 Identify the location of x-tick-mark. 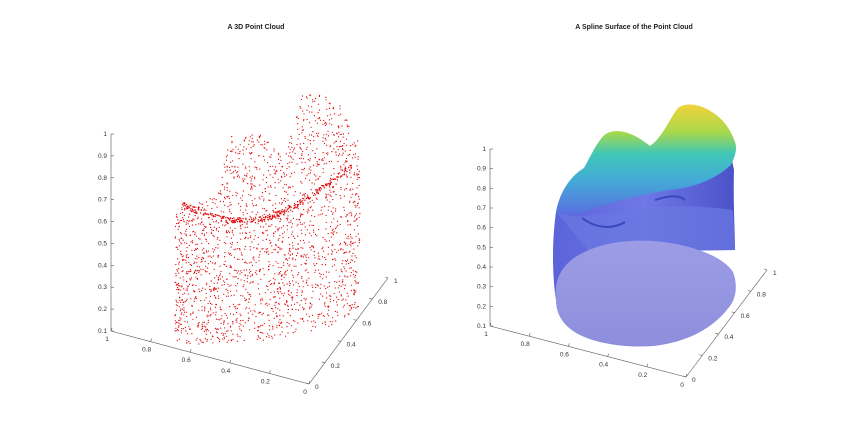
(111, 329).